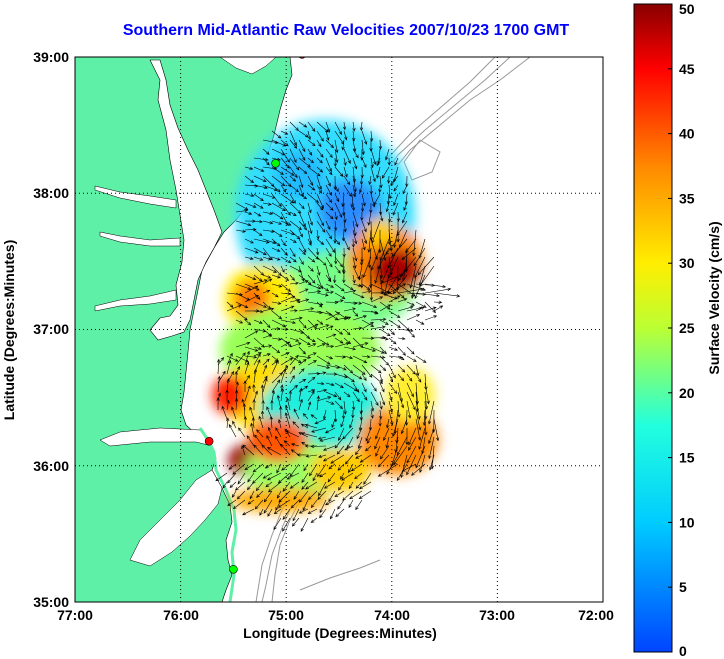 This screenshot has width=724, height=659. What do you see at coordinates (683, 651) in the screenshot?
I see `colorbar-tick-label: 0` at bounding box center [683, 651].